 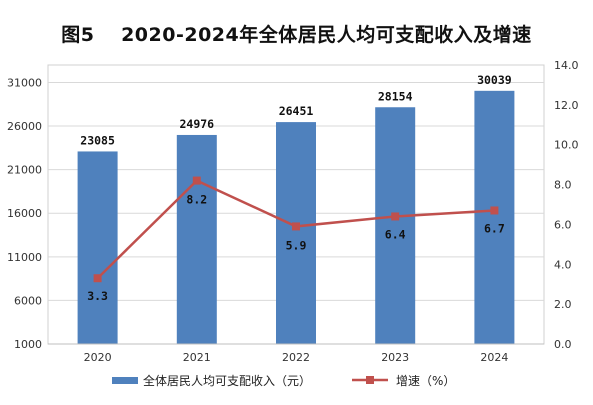 What do you see at coordinates (28, 344) in the screenshot?
I see `y-left-tick-label: 1000` at bounding box center [28, 344].